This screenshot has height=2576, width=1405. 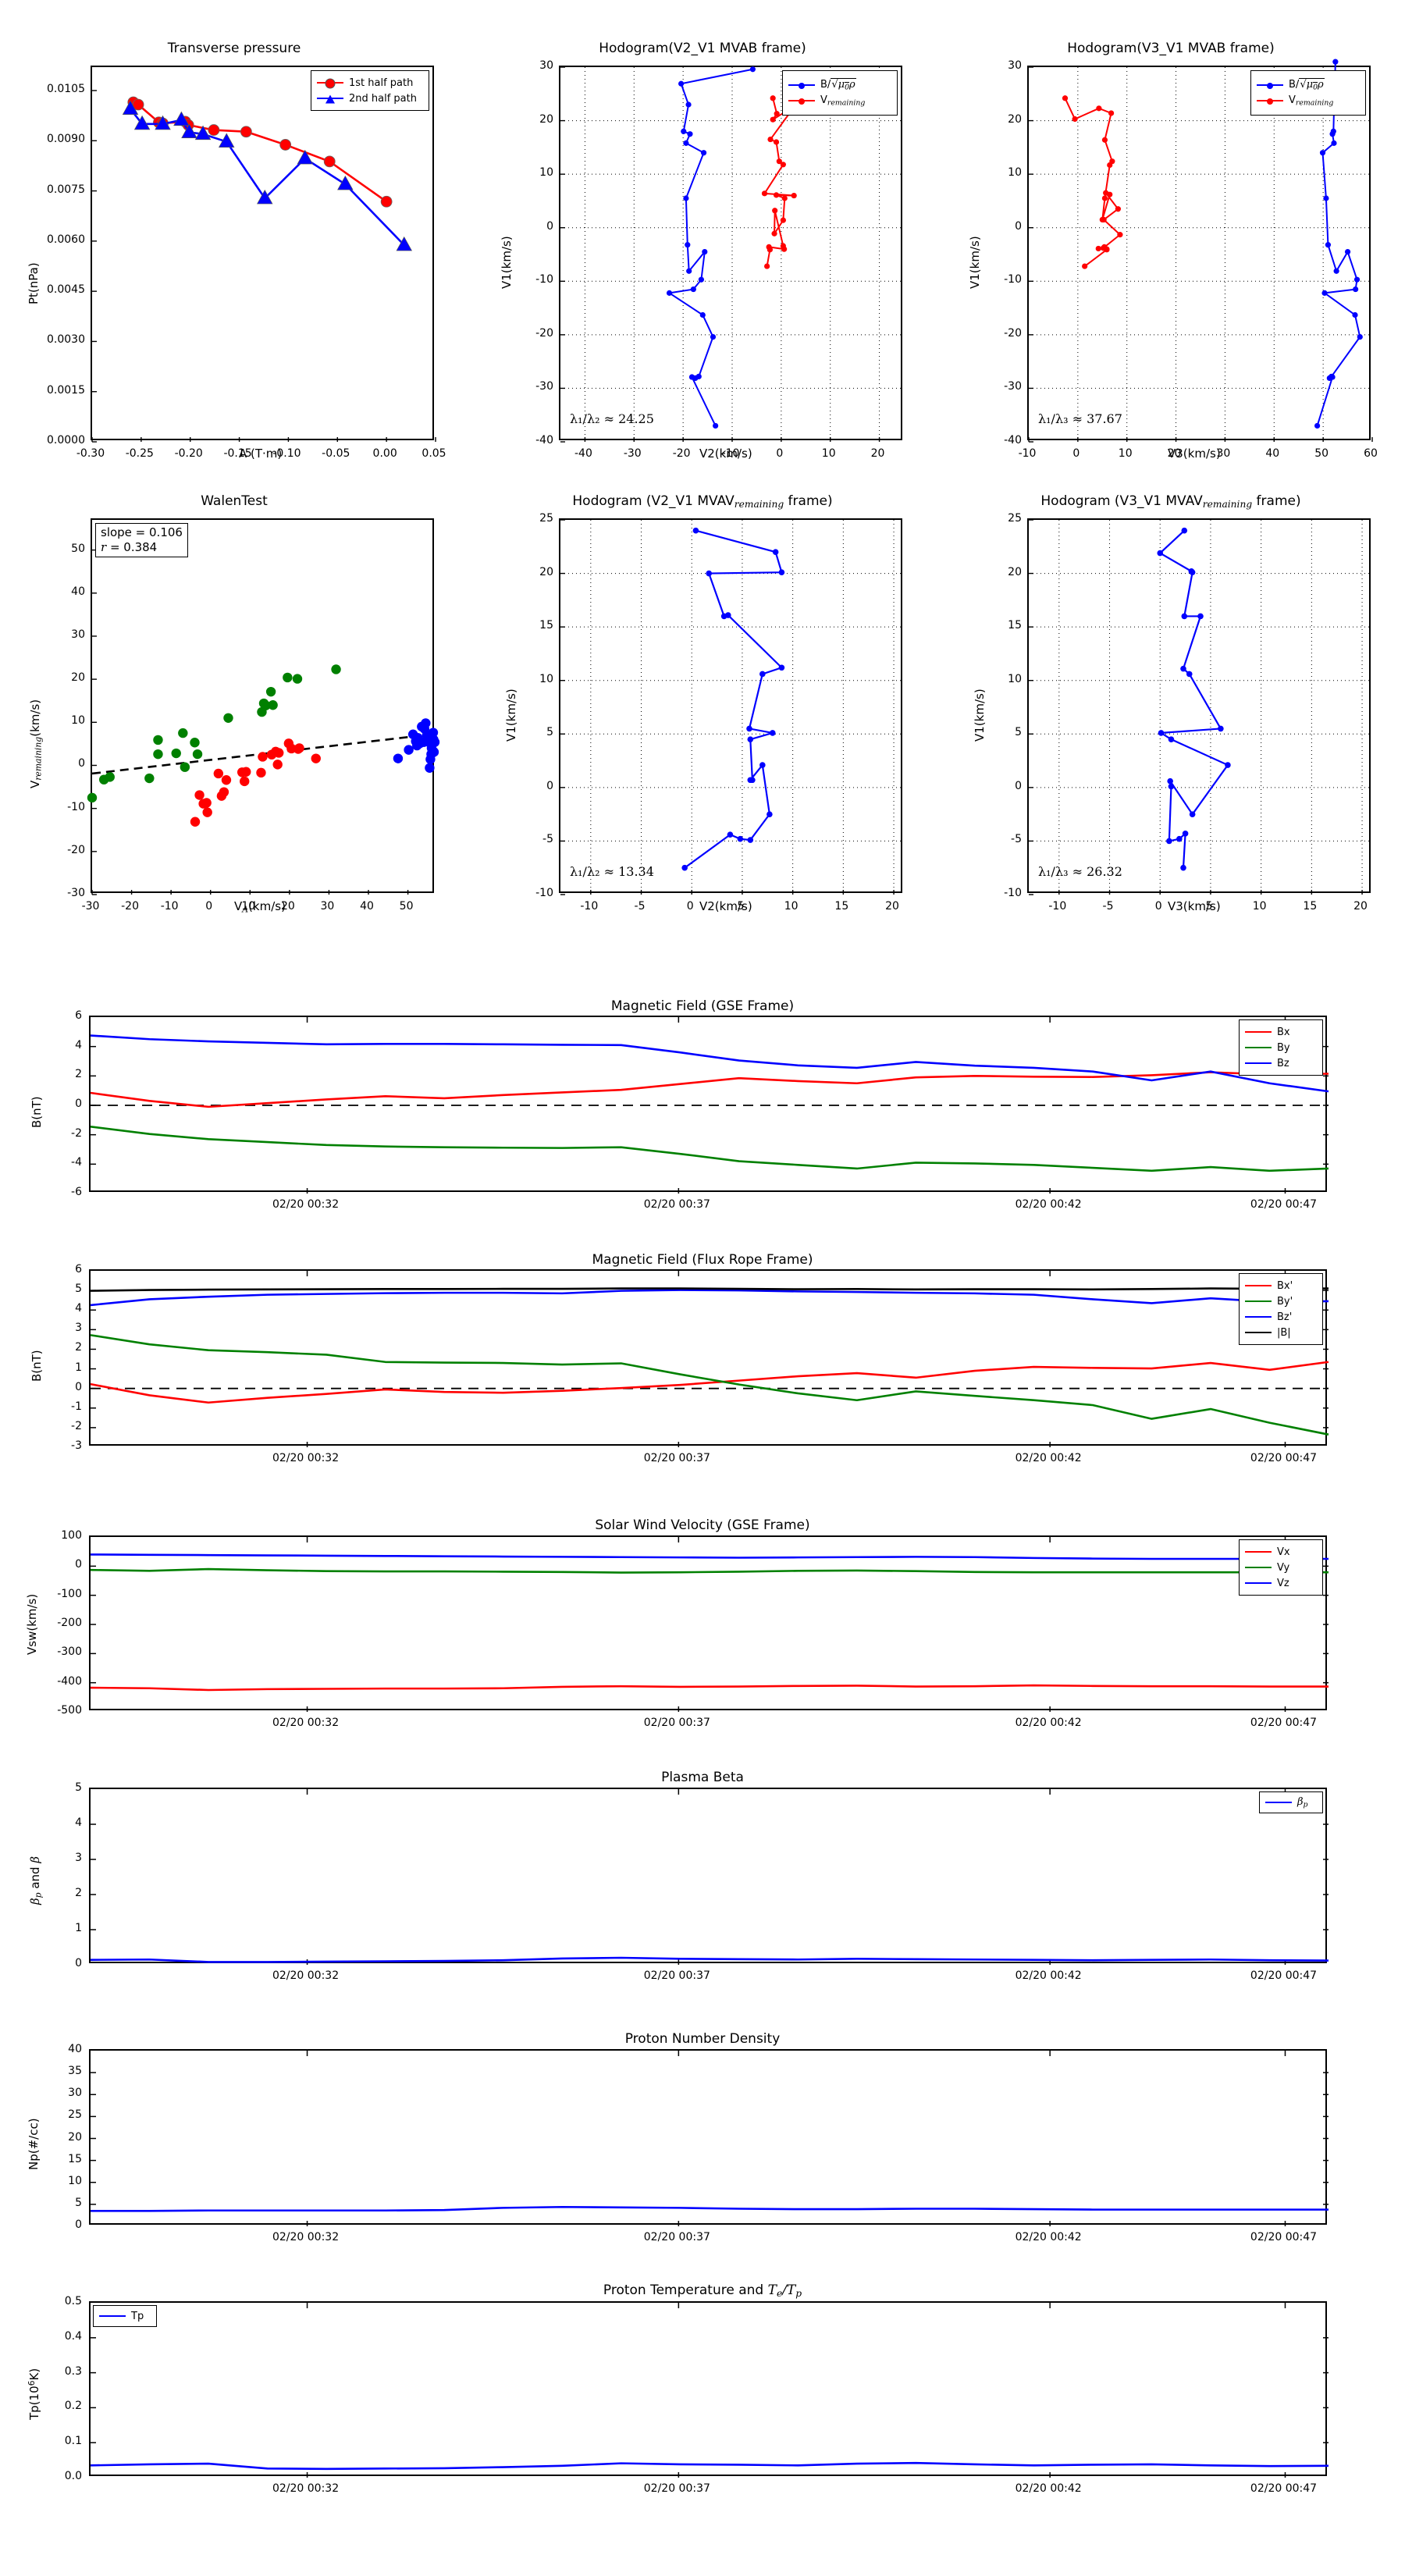 What do you see at coordinates (78, 1928) in the screenshot?
I see `y-axis-tick: 1` at bounding box center [78, 1928].